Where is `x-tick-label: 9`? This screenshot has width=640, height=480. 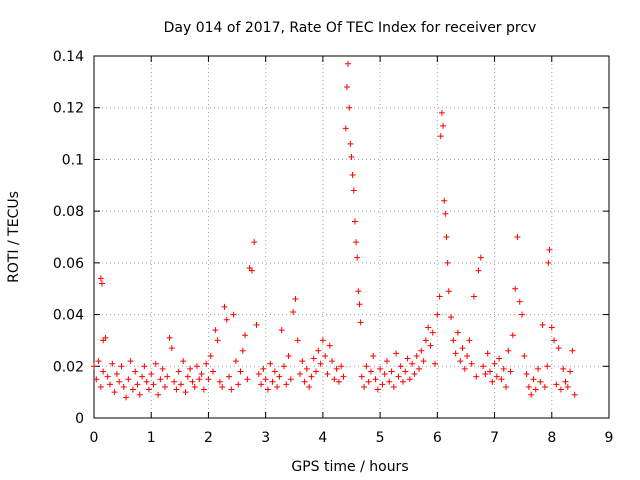
x-tick-label: 9 is located at coordinates (609, 438).